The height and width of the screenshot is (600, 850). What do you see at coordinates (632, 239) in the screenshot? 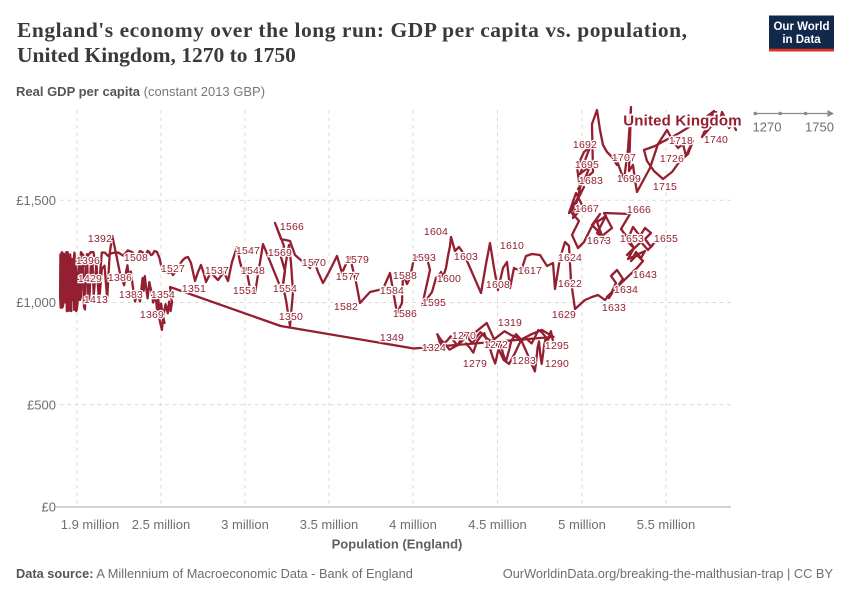
I see `svg-text: 1653` at bounding box center [632, 239].